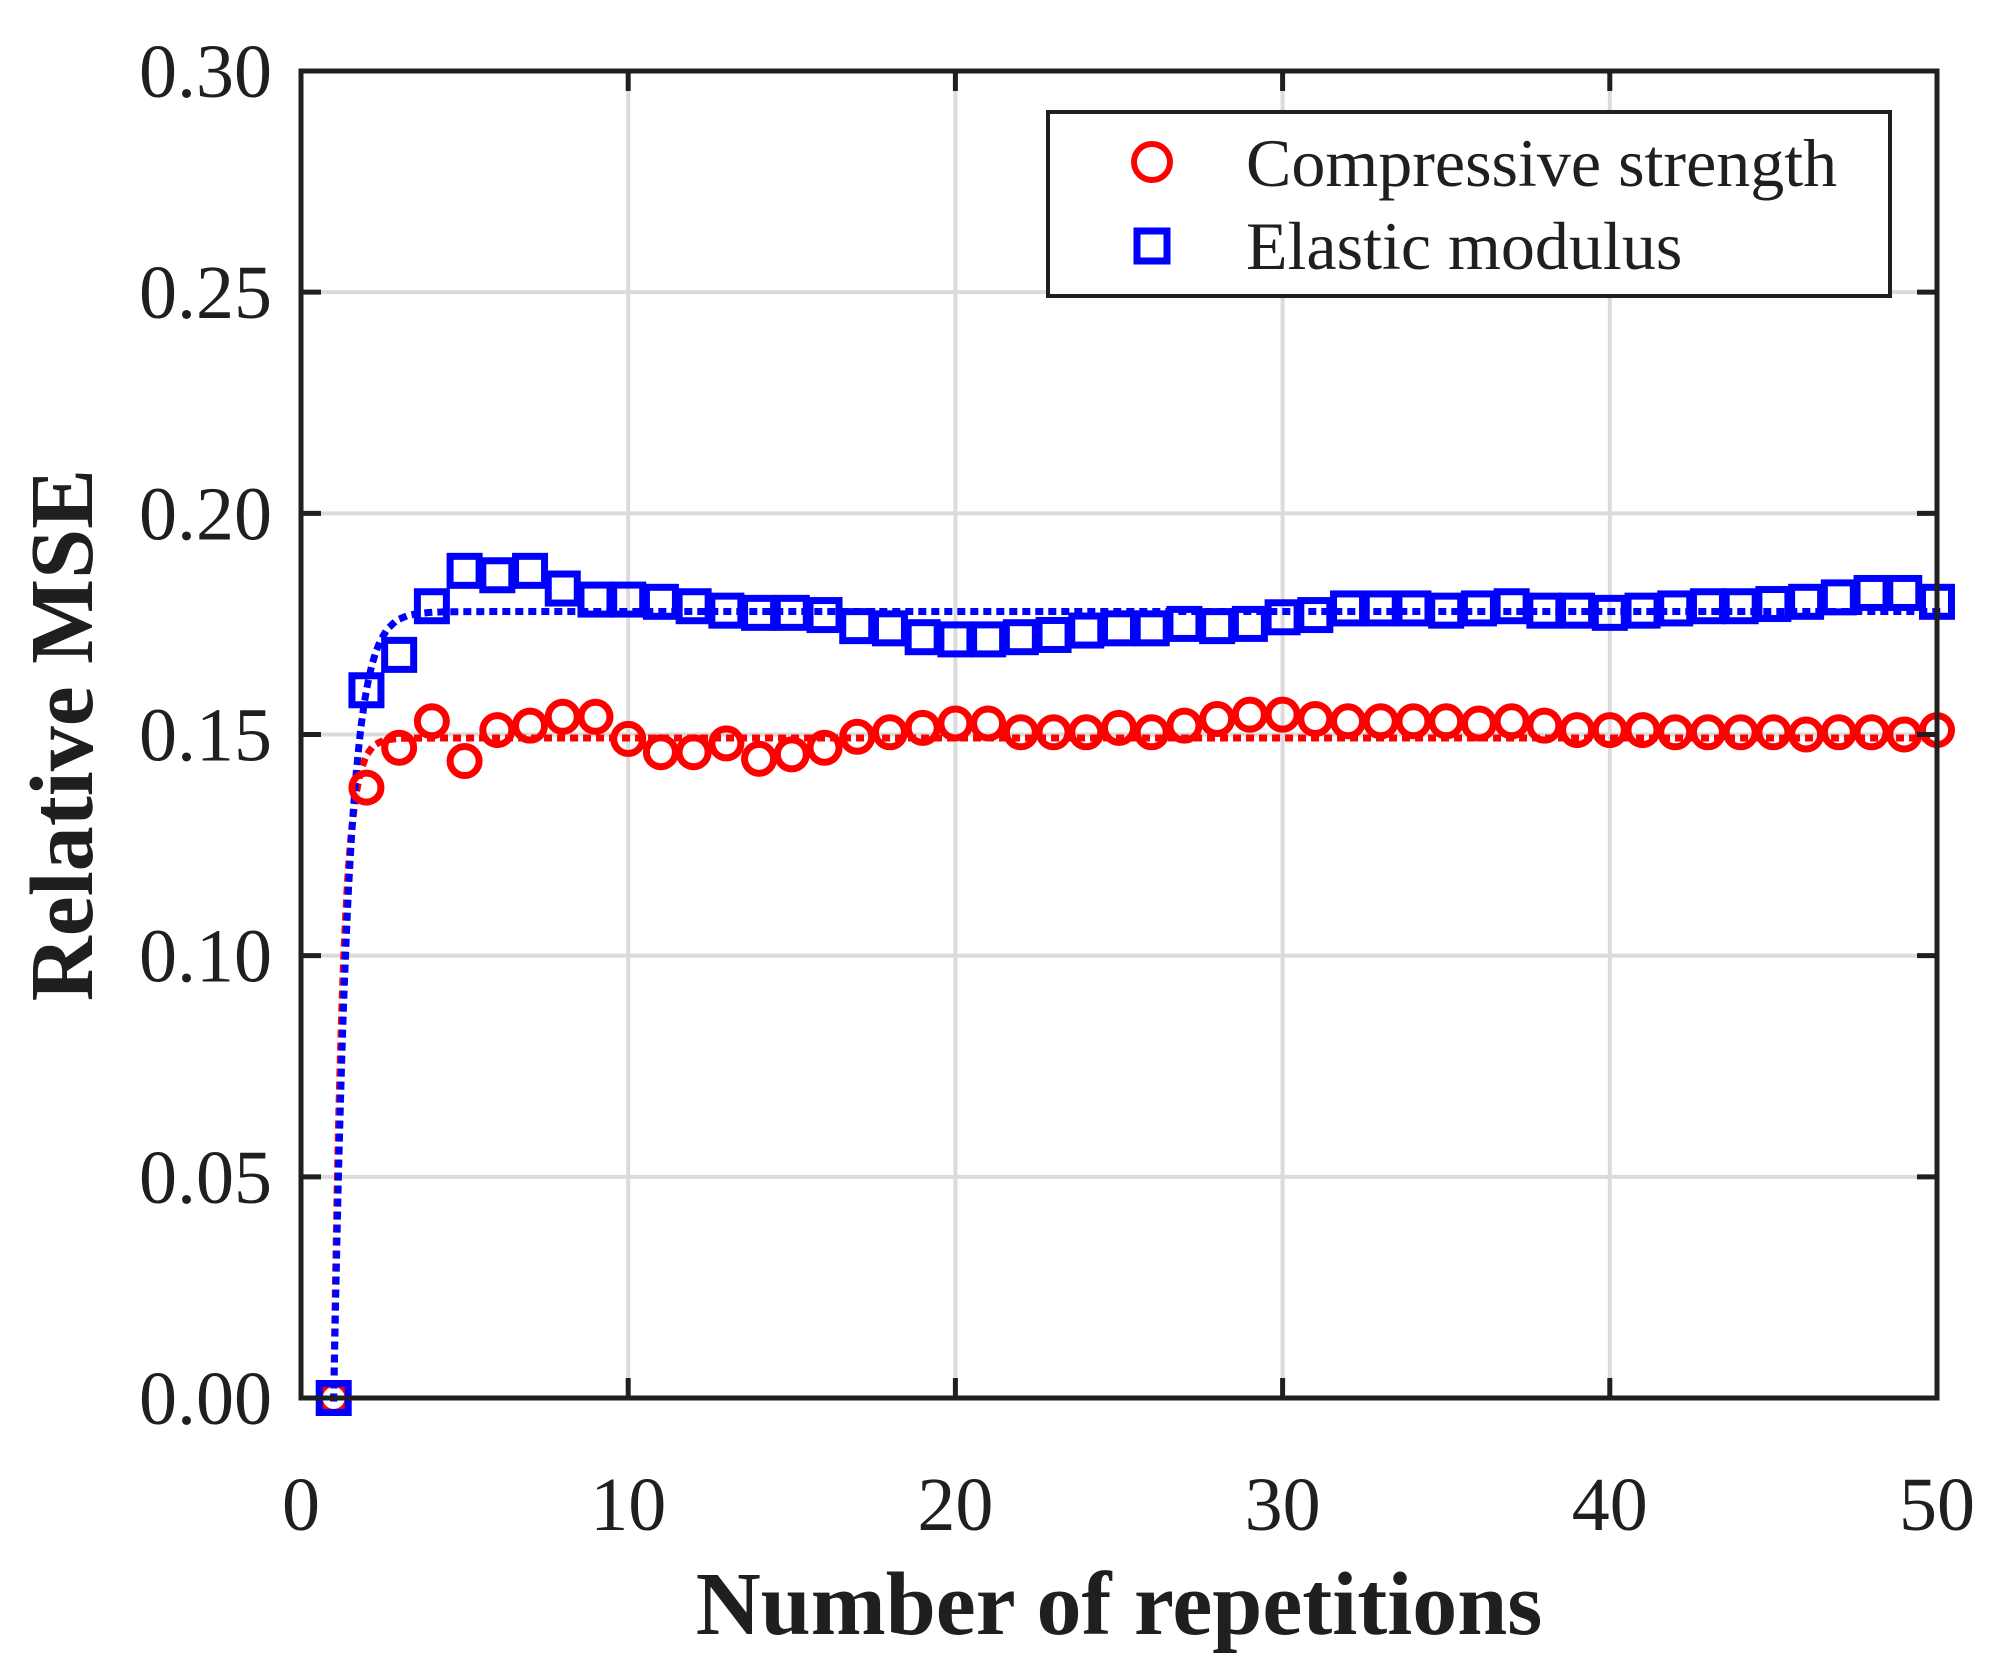 The image size is (1992, 1659). Describe the element at coordinates (1283, 1505) in the screenshot. I see `x-tick-label: 30` at that location.